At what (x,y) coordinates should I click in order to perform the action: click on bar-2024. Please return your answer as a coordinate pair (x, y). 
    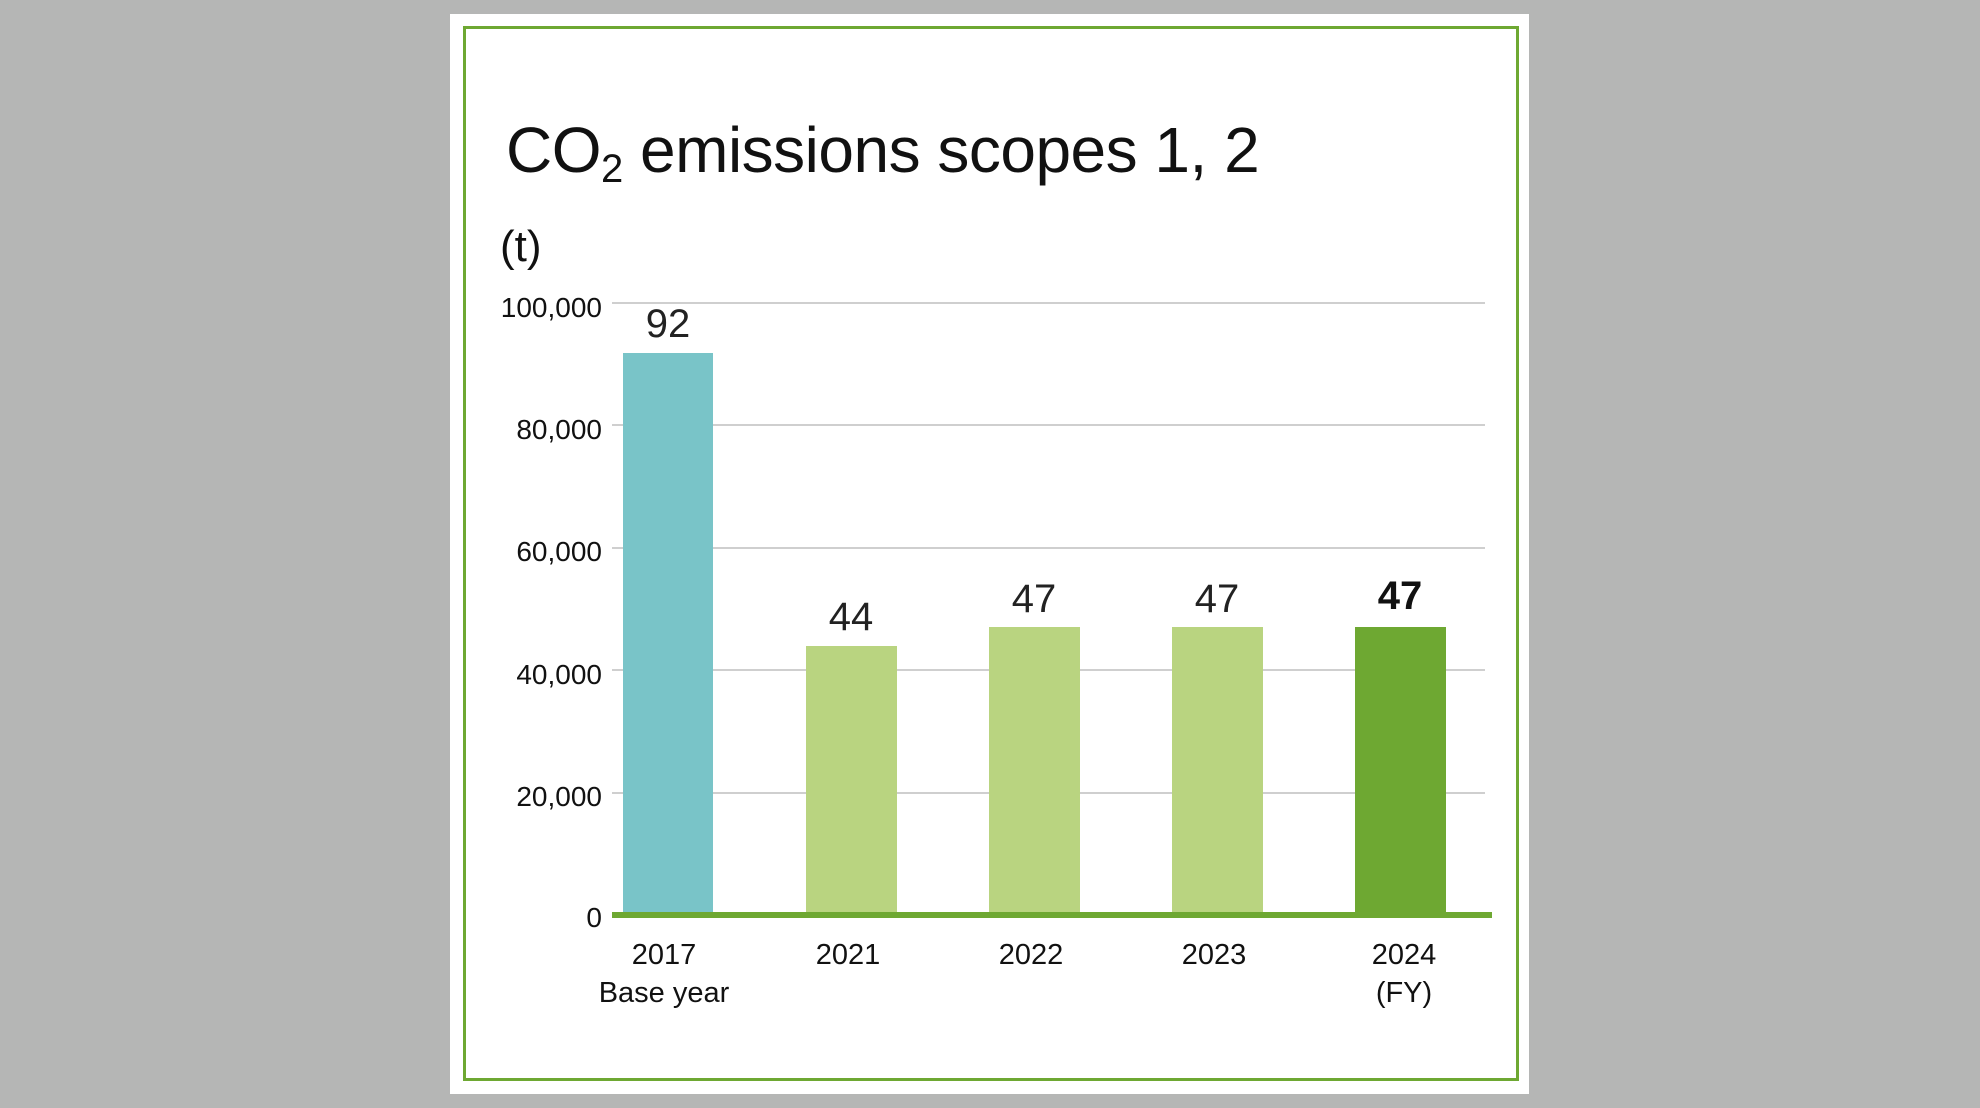
    Looking at the image, I should click on (1400, 771).